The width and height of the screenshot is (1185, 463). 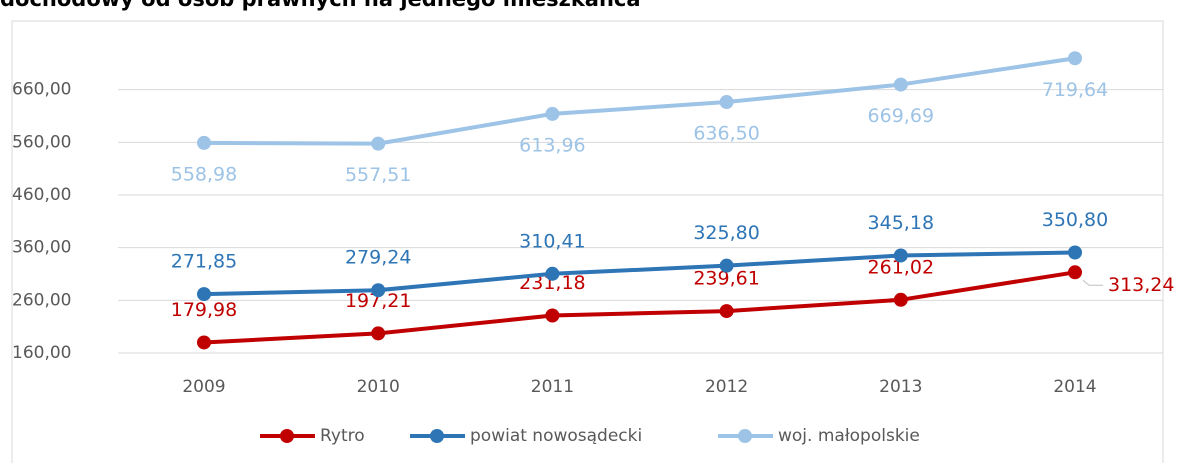 I want to click on value-label: 350,80, so click(x=1075, y=220).